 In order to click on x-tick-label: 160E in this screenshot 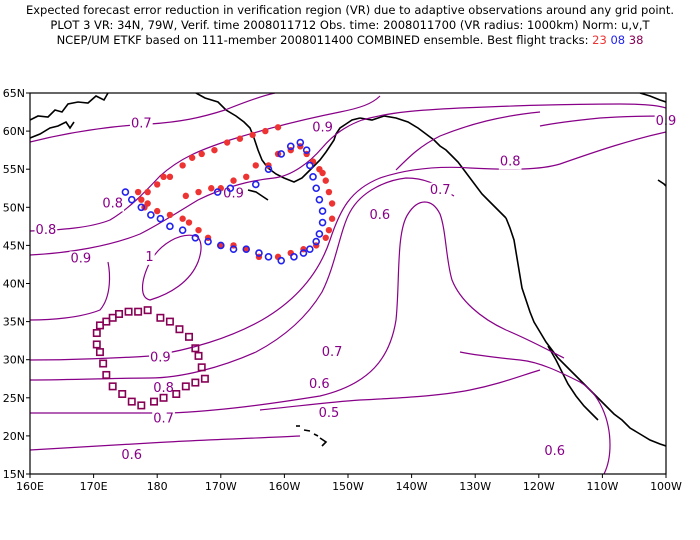, I will do `click(30, 486)`.